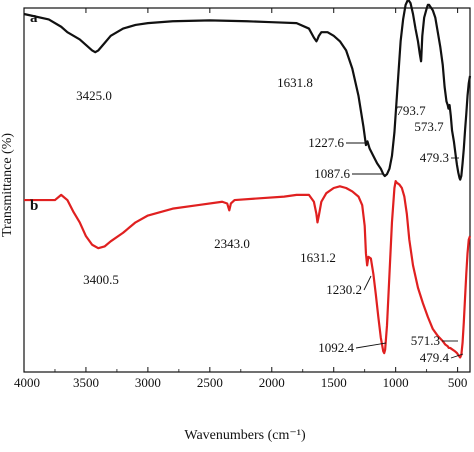 Image resolution: width=474 pixels, height=452 pixels. What do you see at coordinates (435, 357) in the screenshot?
I see `peak-label-479-4: 479.4` at bounding box center [435, 357].